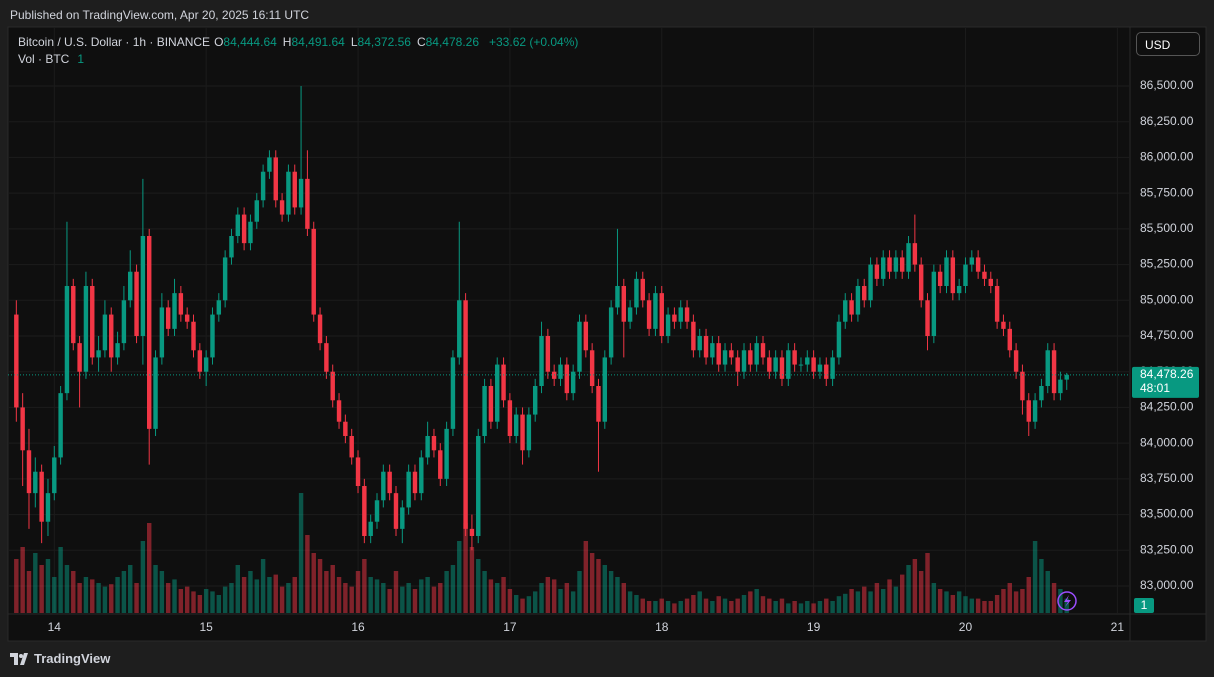  I want to click on symbol: Bitcoin / U.S. Dollar · 1h · BINANCE, so click(114, 42).